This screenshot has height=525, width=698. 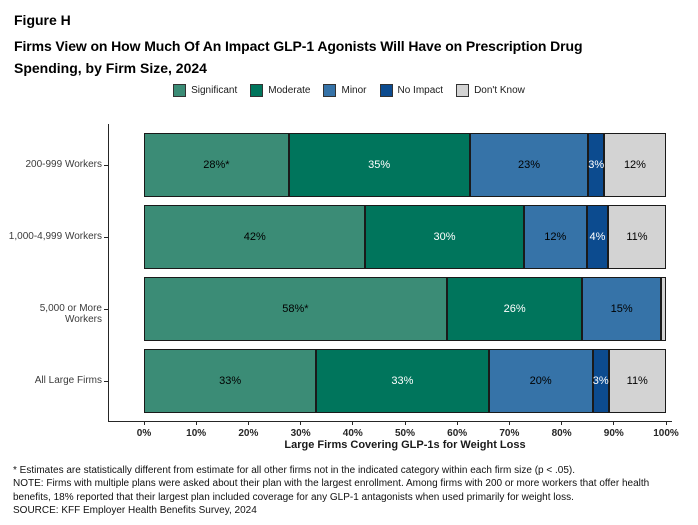 I want to click on segment-moderate: 33%, so click(x=402, y=381).